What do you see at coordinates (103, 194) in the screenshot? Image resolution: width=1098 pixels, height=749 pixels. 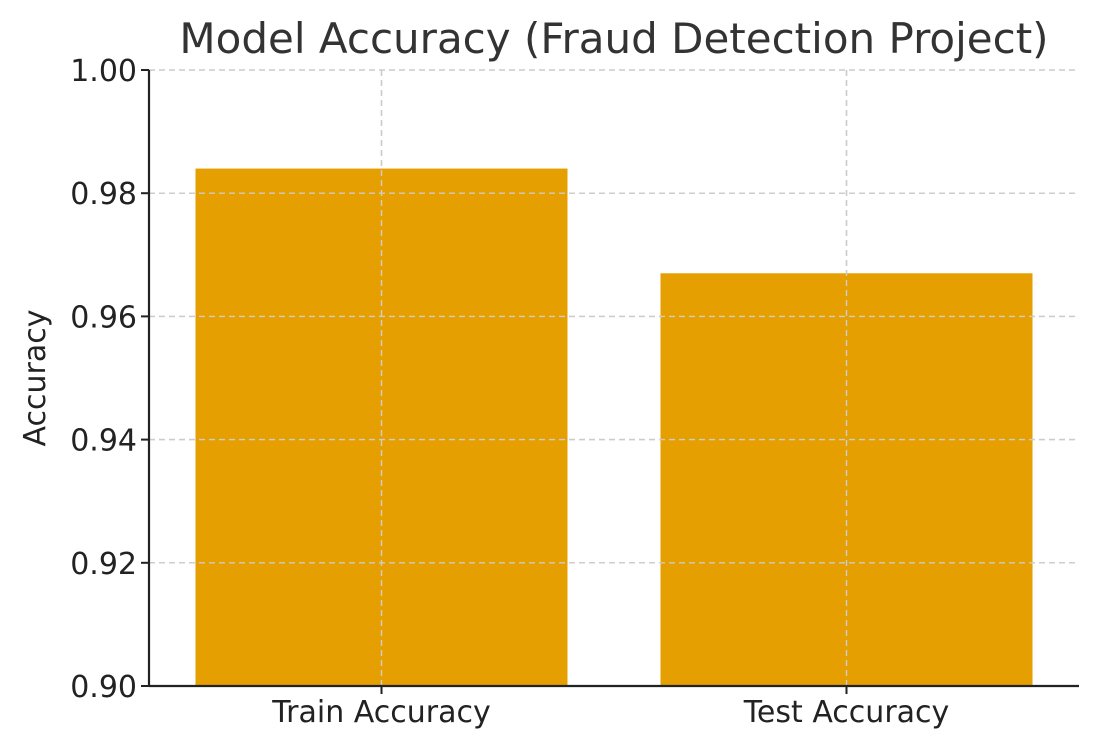 I see `y-tick-label: 0.98` at bounding box center [103, 194].